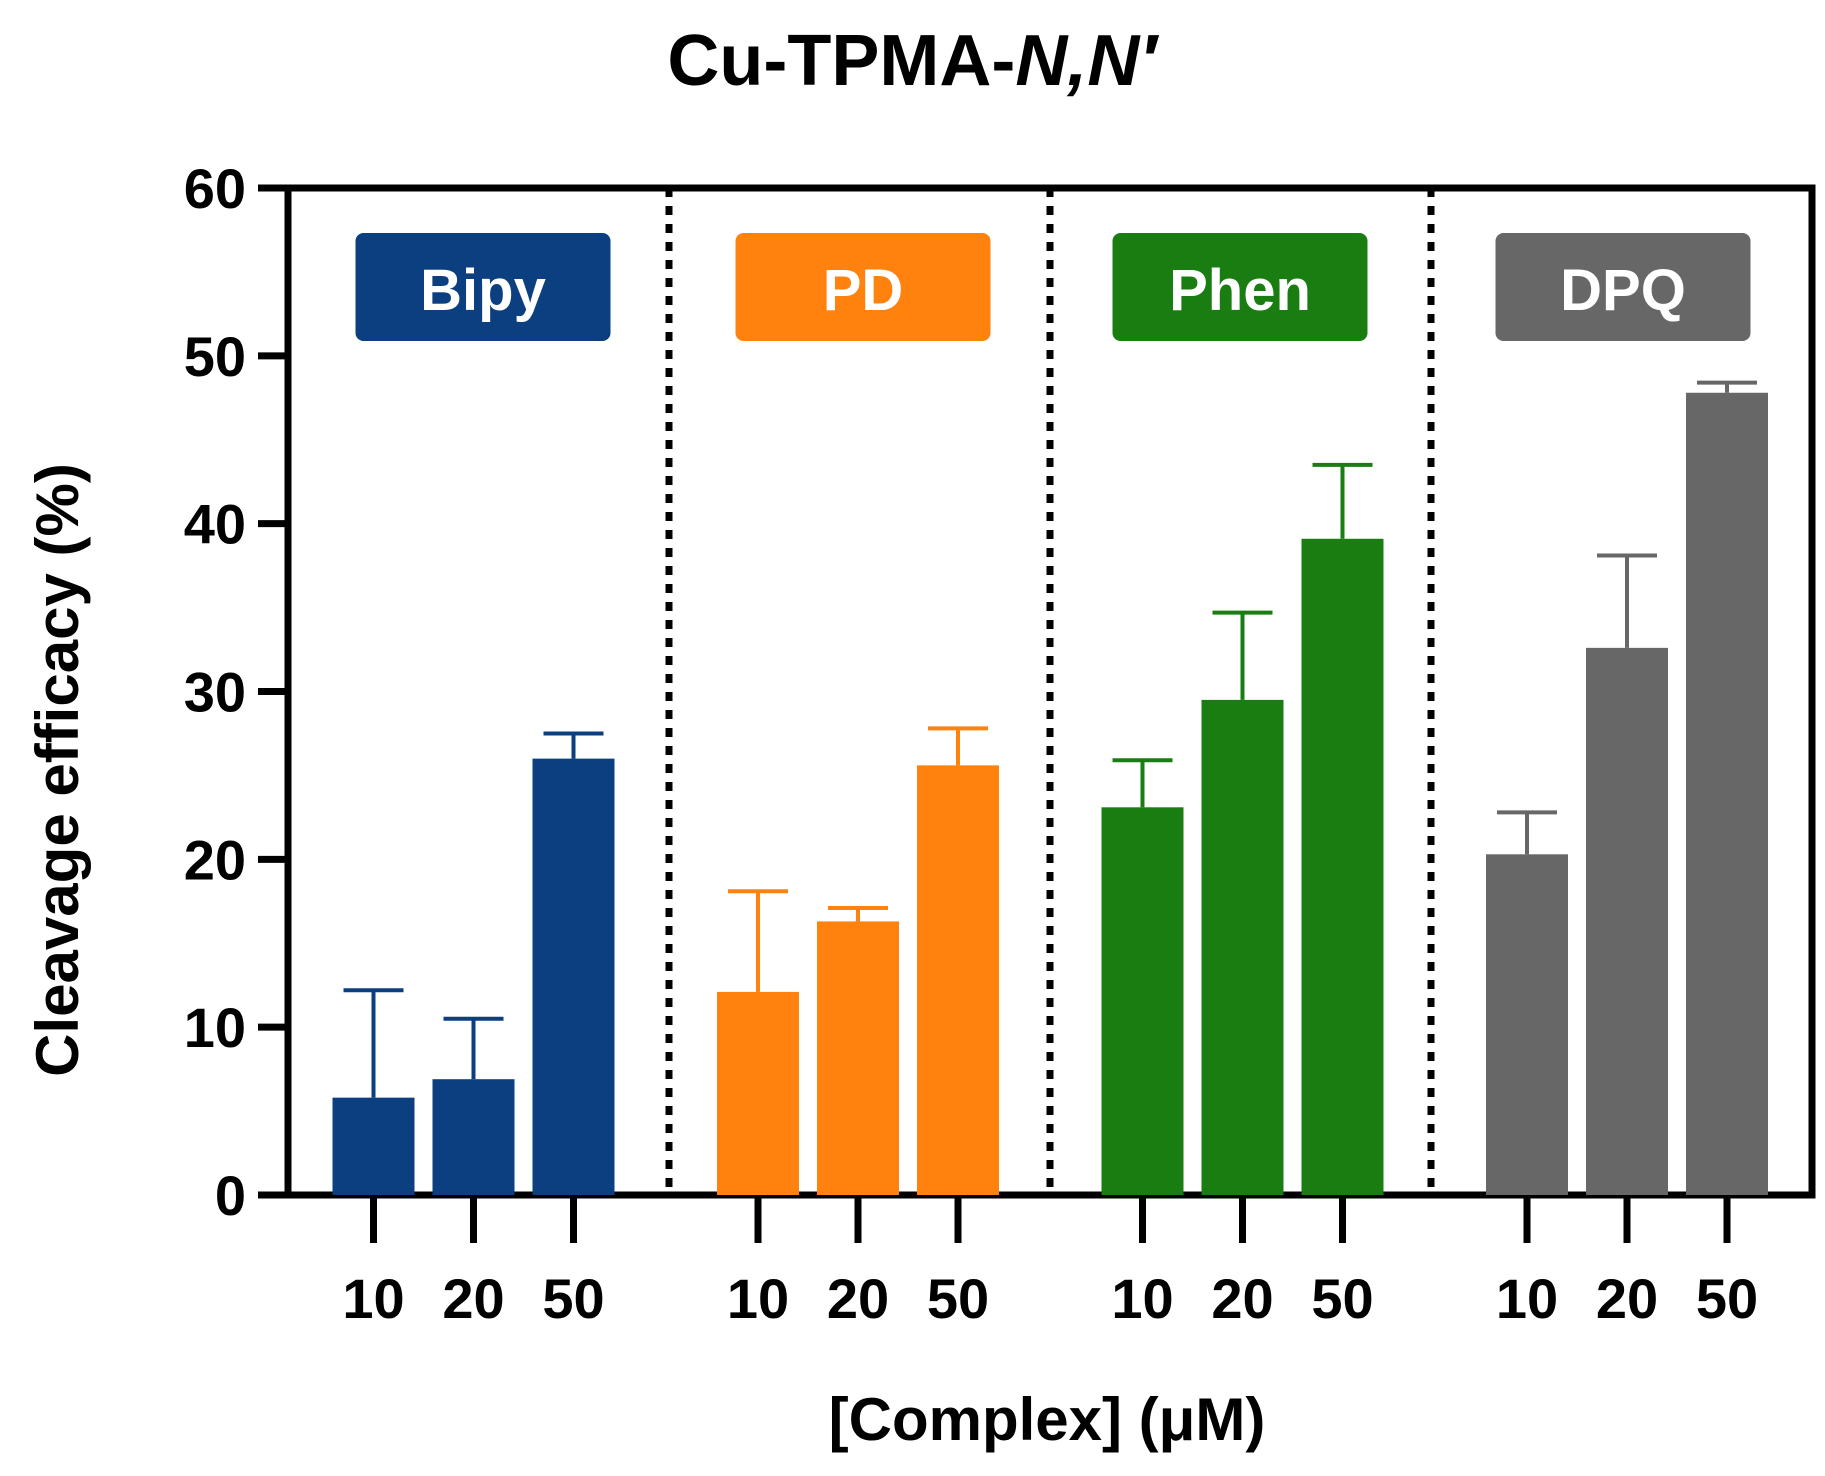 The height and width of the screenshot is (1476, 1825). Describe the element at coordinates (1623, 290) in the screenshot. I see `group-label: DPQ` at that location.